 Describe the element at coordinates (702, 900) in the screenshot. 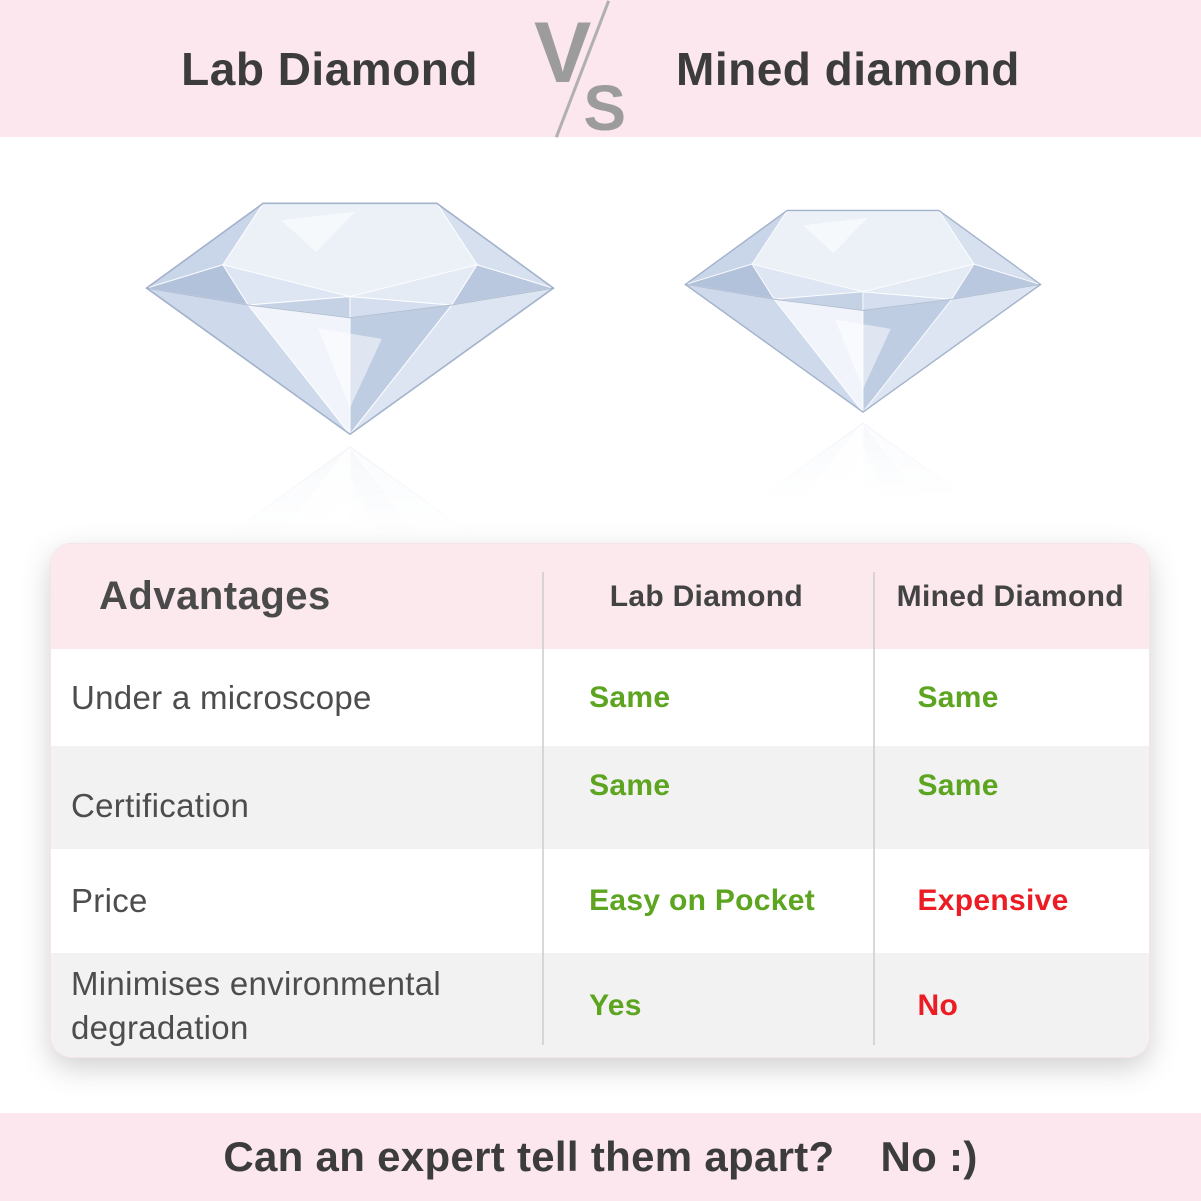

I see `lab-value: Easy on Pocket` at that location.